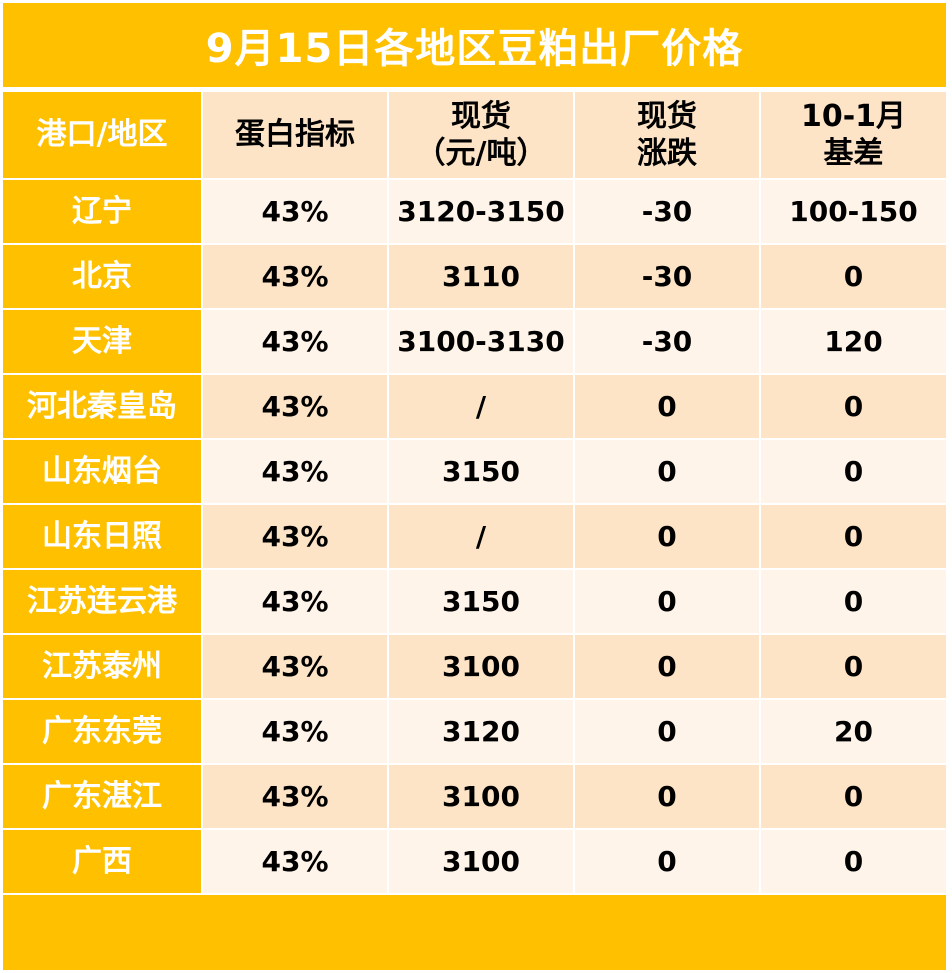 This screenshot has height=973, width=952. Describe the element at coordinates (103, 342) in the screenshot. I see `cell-region: 天津` at that location.